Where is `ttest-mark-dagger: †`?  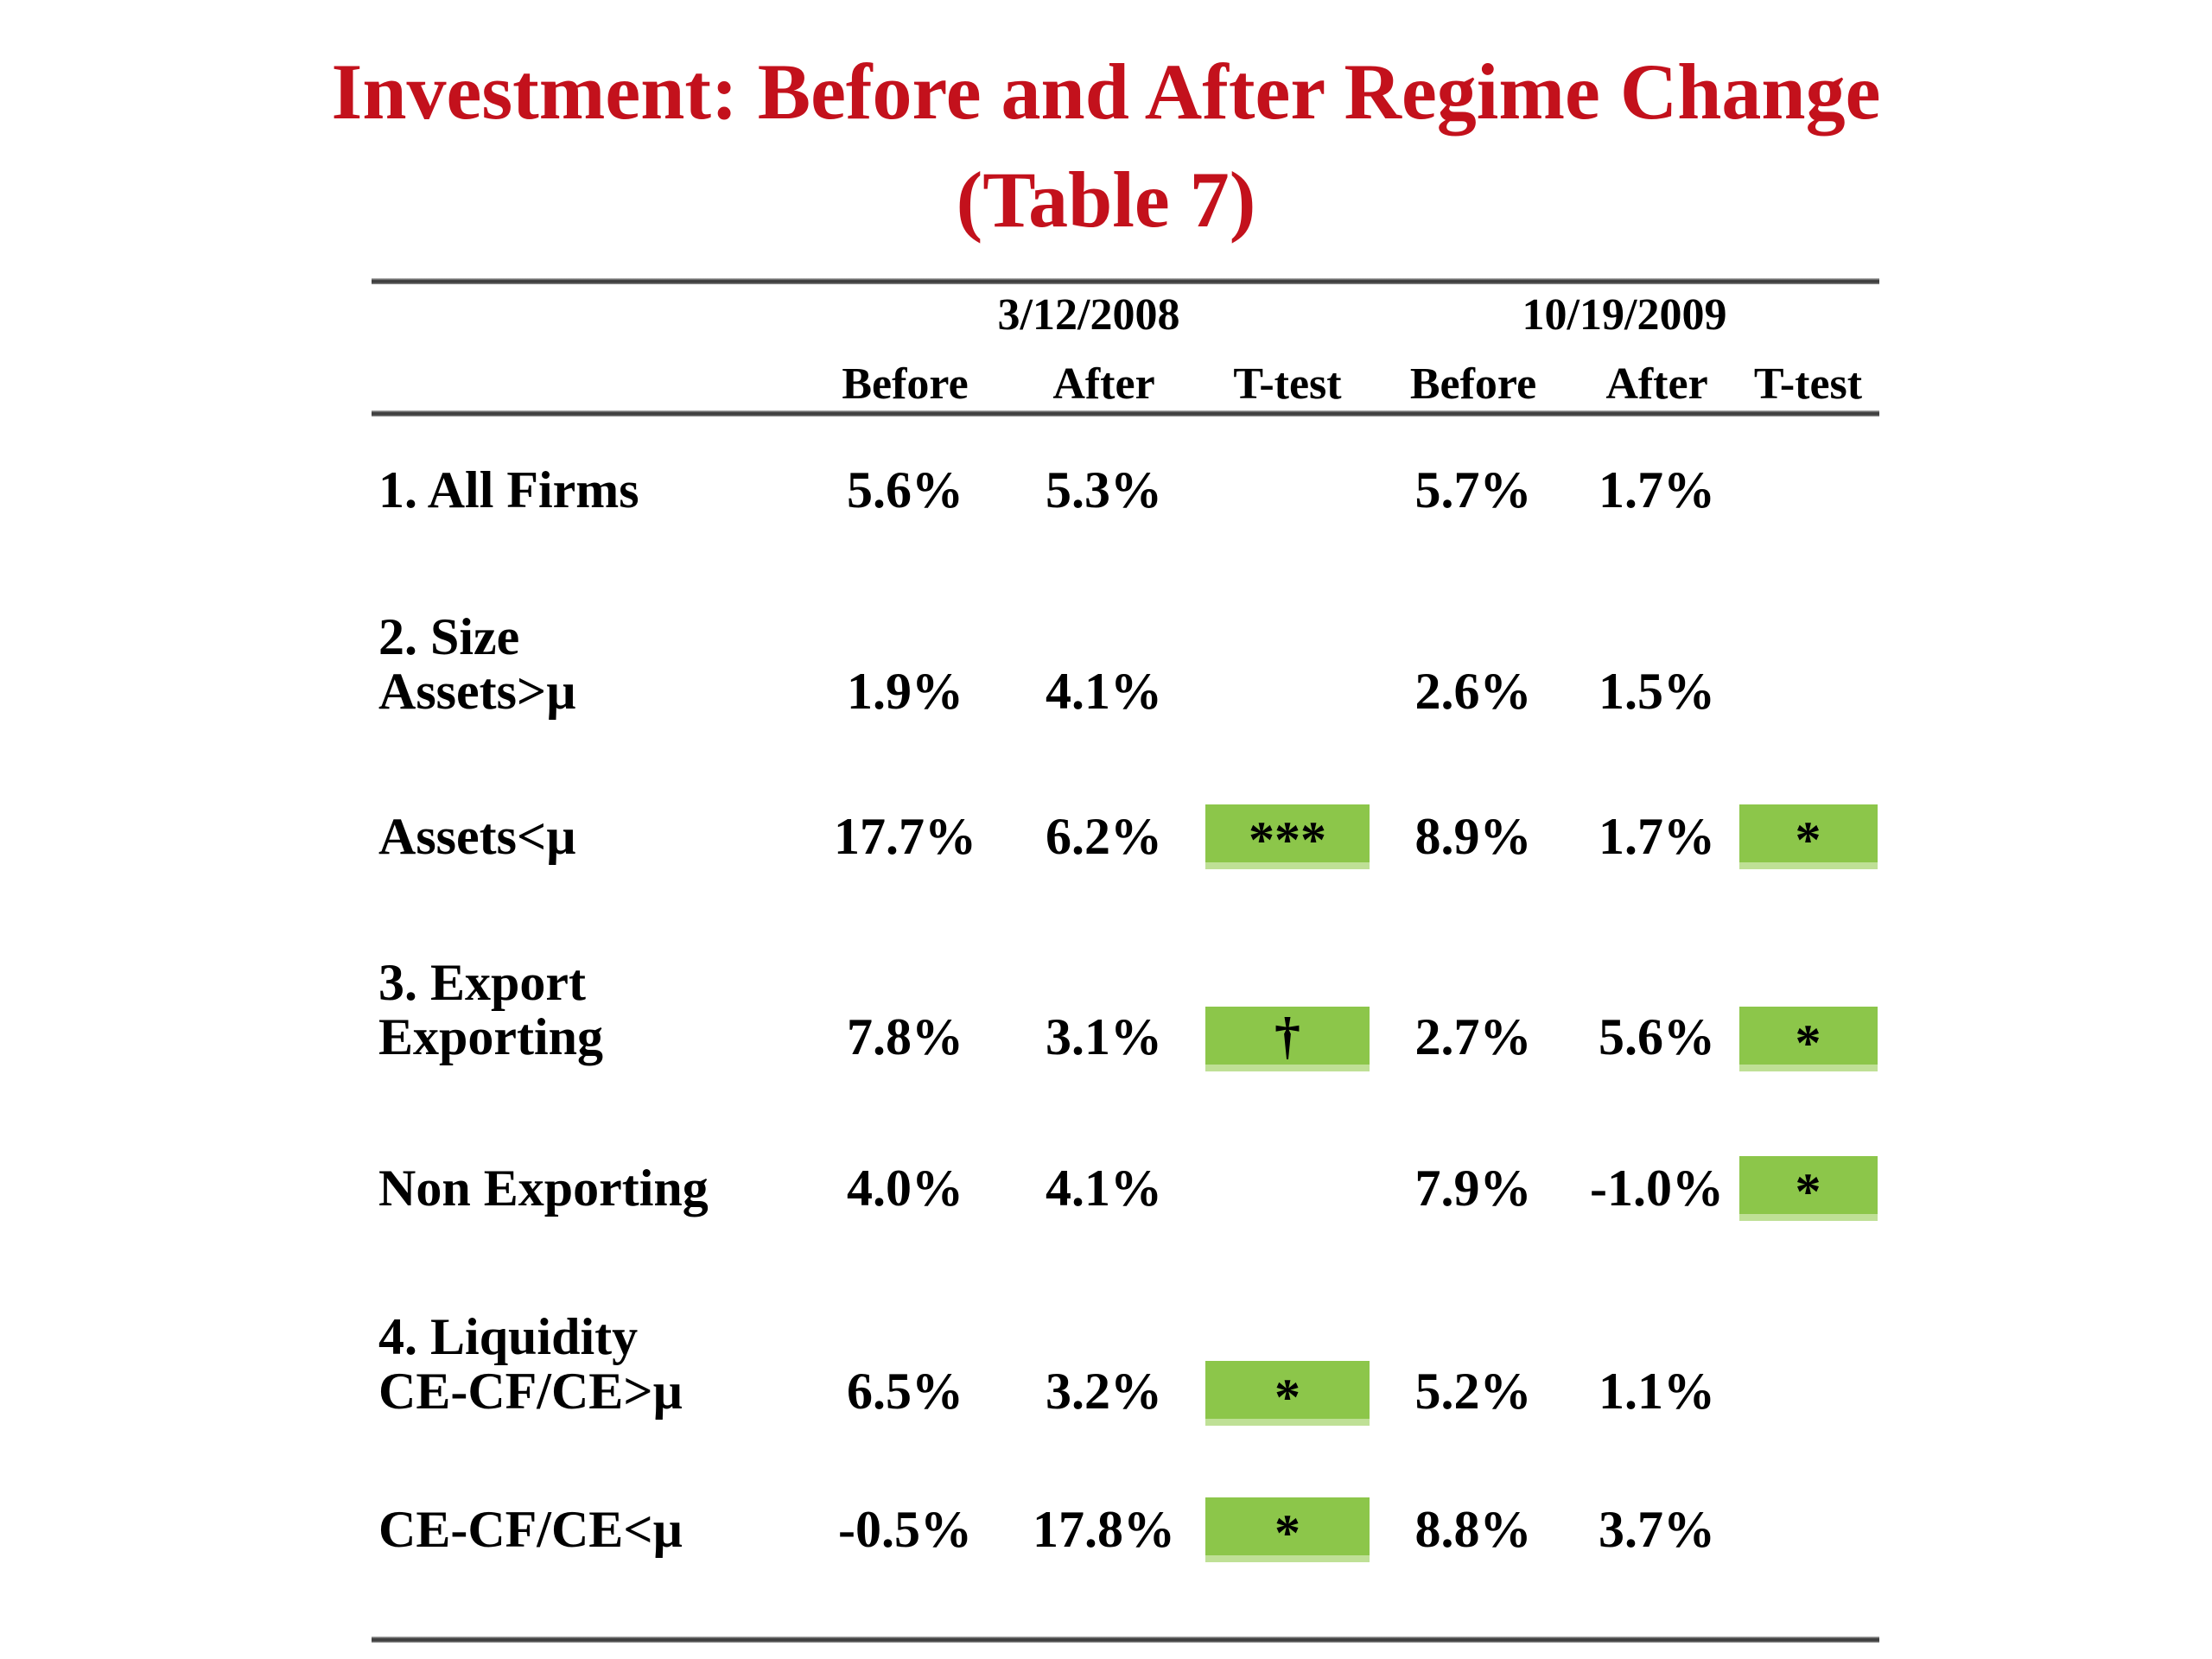 ttest-mark-dagger: † is located at coordinates (1287, 1039).